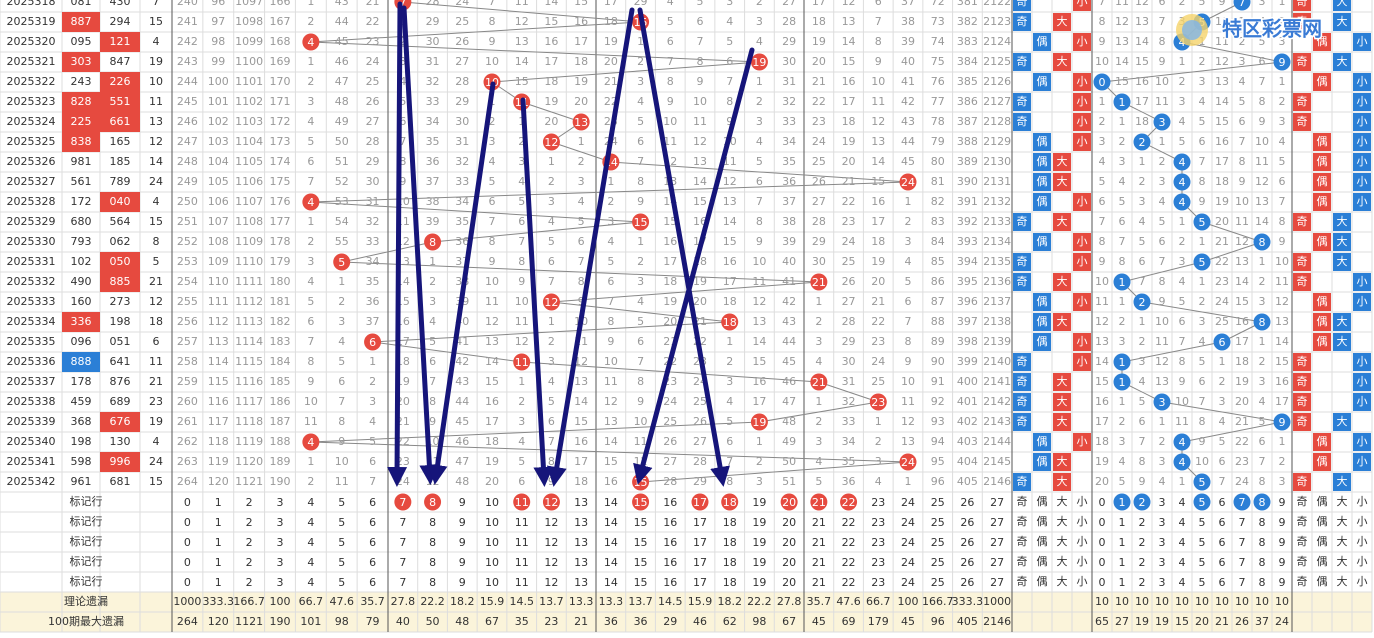  Describe the element at coordinates (31, 161) in the screenshot. I see `issue: 2025326` at that location.